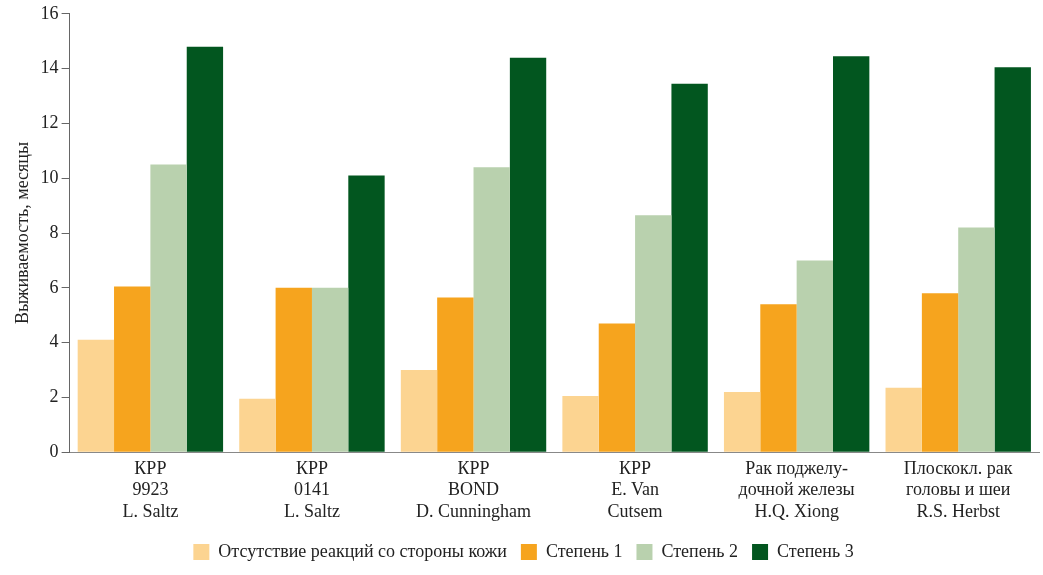 This screenshot has width=1043, height=575. Describe the element at coordinates (474, 489) in the screenshot. I see `x-tick-label: КРР BOND D. Cunningham` at that location.